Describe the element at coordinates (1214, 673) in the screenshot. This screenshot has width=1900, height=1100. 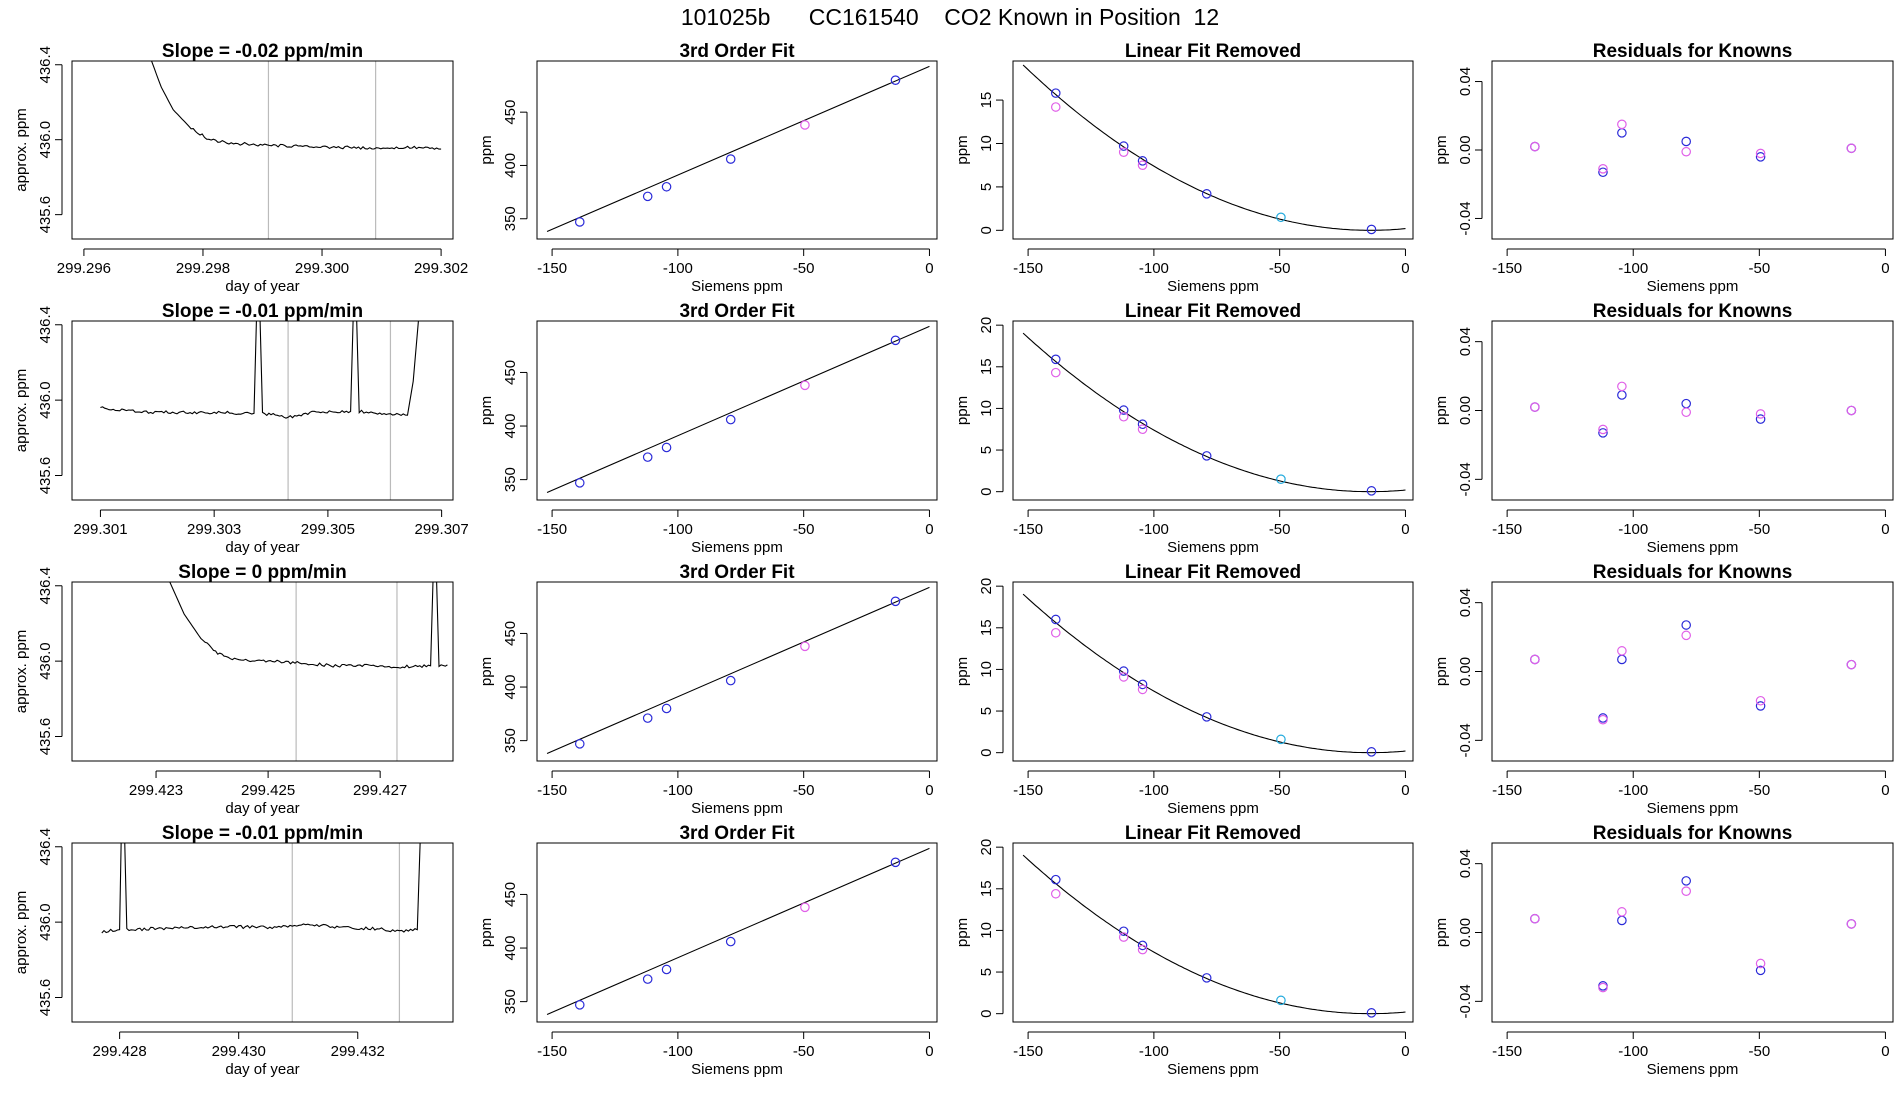
I see `fit-curve` at that location.